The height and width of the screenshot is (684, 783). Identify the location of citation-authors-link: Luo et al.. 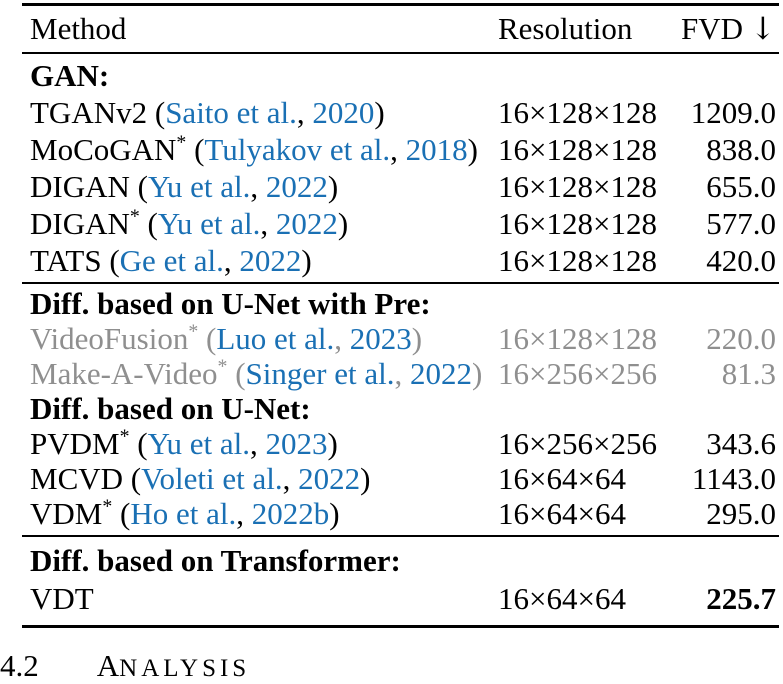
(275, 338).